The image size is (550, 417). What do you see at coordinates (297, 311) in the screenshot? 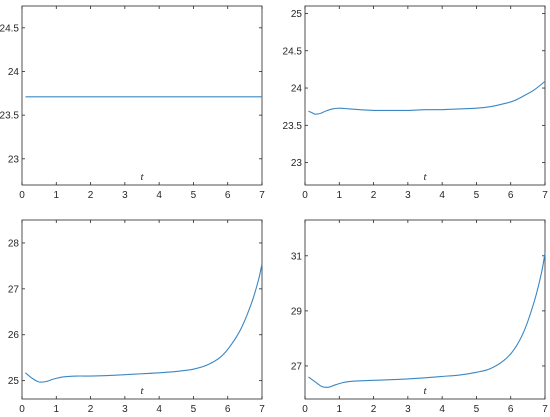
I see `y-tick-label: 29` at bounding box center [297, 311].